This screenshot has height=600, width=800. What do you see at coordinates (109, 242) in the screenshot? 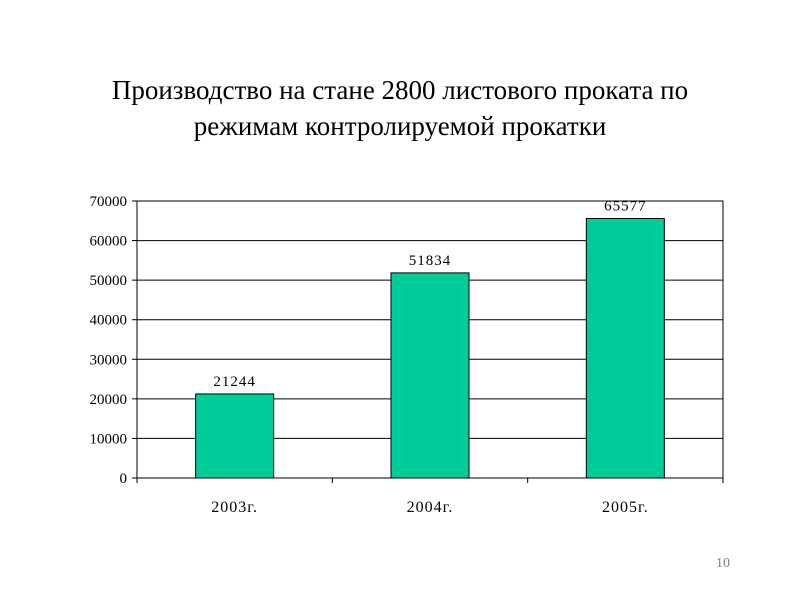
I see `y-tick-label: 60000` at bounding box center [109, 242].